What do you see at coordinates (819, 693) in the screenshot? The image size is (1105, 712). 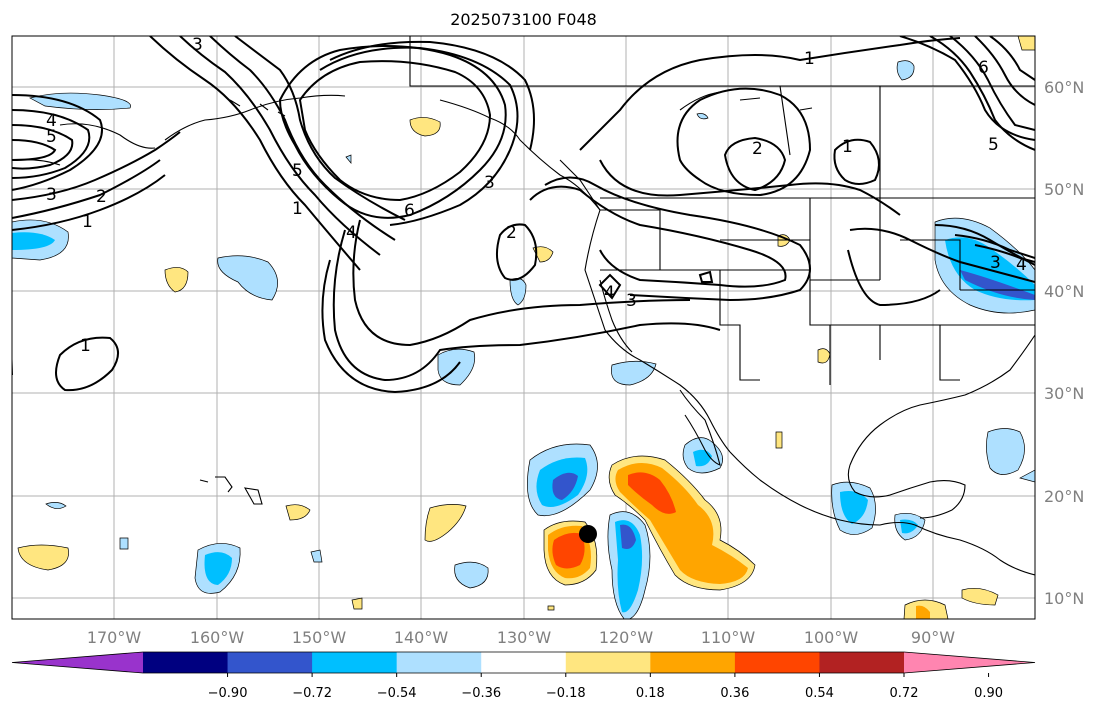 I see `colorbar-tick-label: 0.54` at bounding box center [819, 693].